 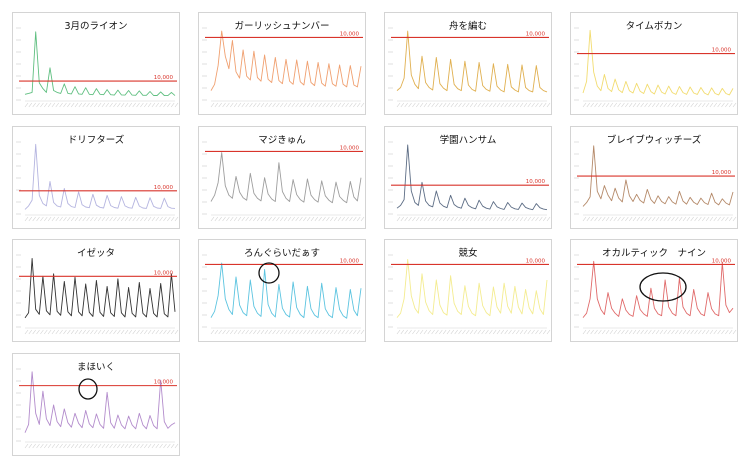 I want to click on chart-svg: 10,000, so click(x=283, y=181).